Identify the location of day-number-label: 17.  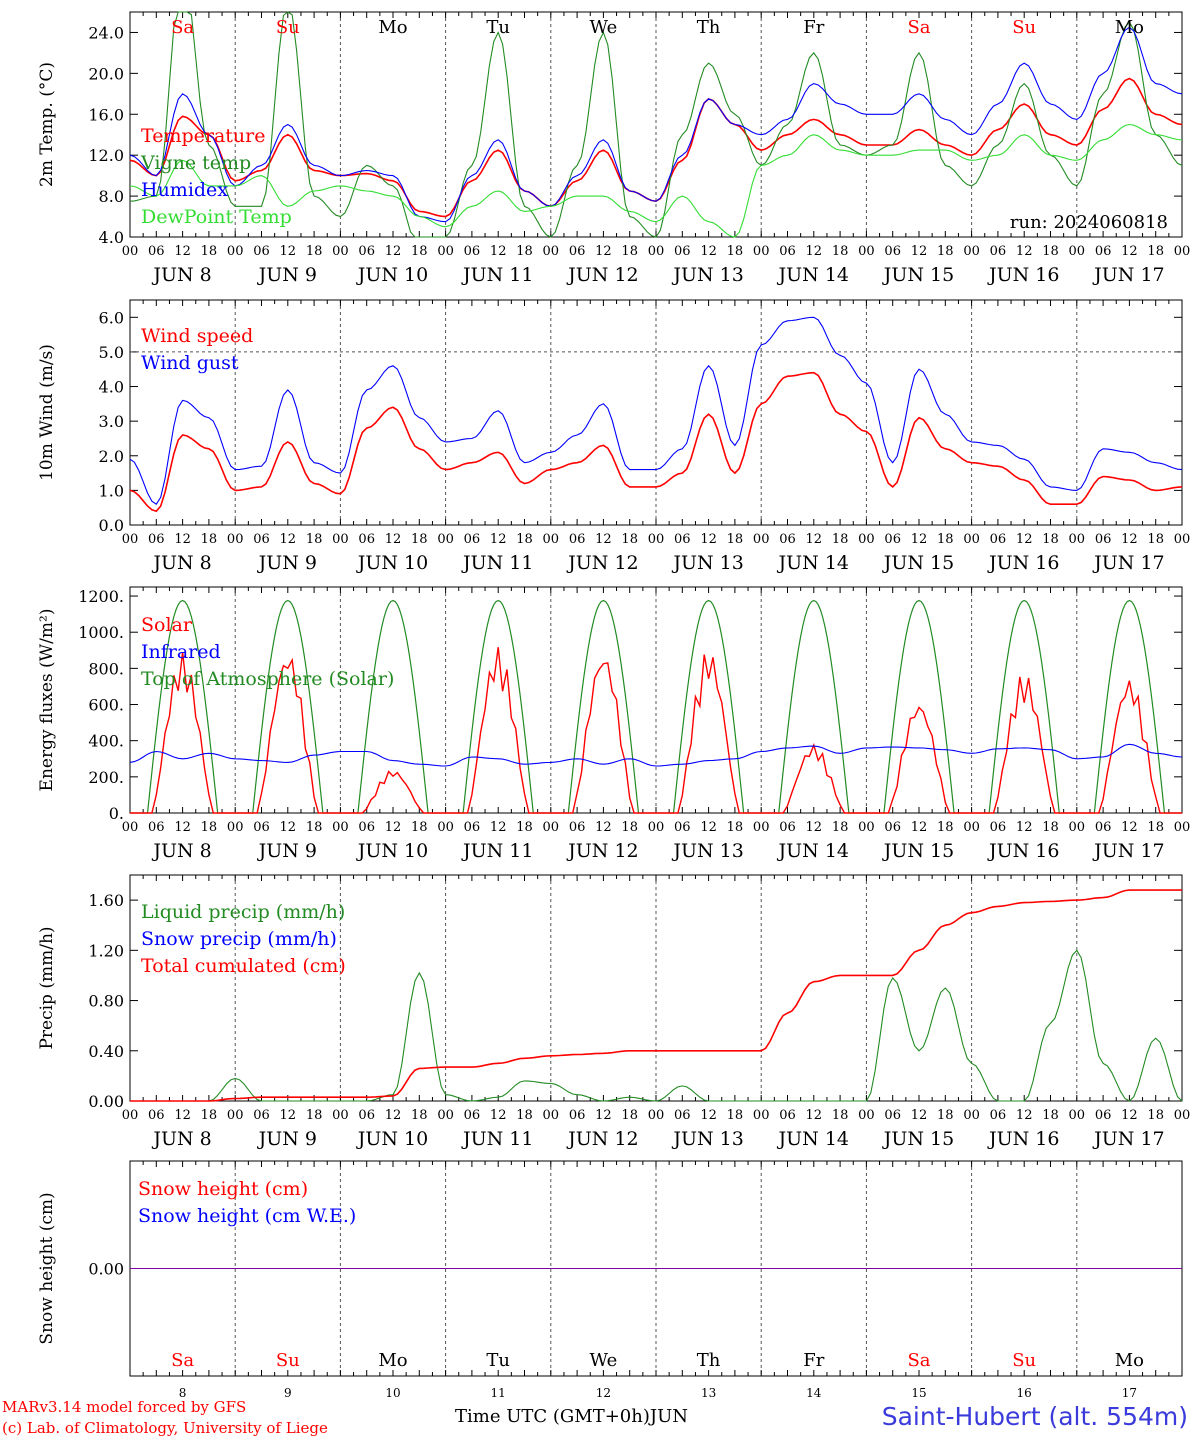
(1129, 1393).